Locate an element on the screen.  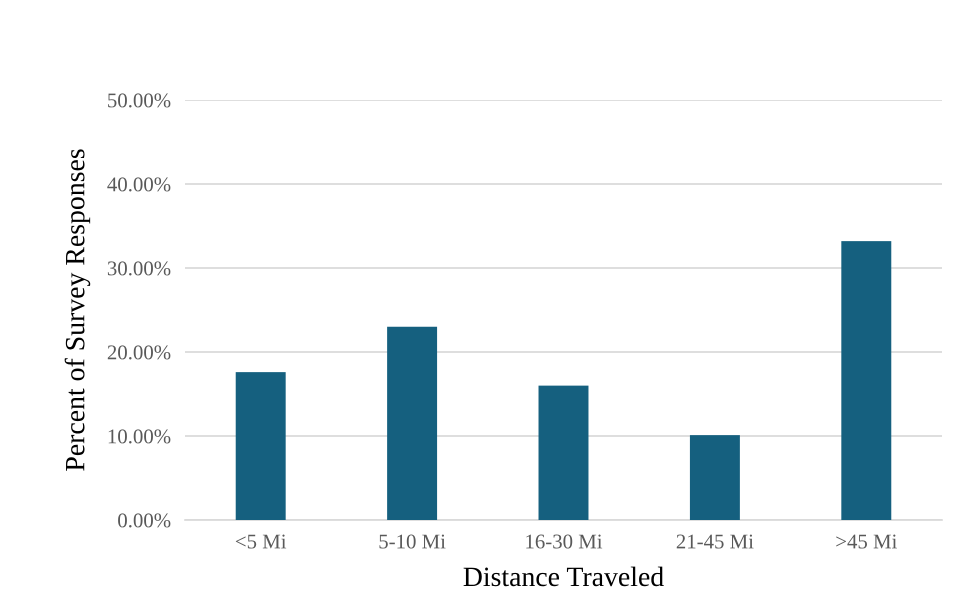
x-tick-label: 21-45 Mi is located at coordinates (715, 541).